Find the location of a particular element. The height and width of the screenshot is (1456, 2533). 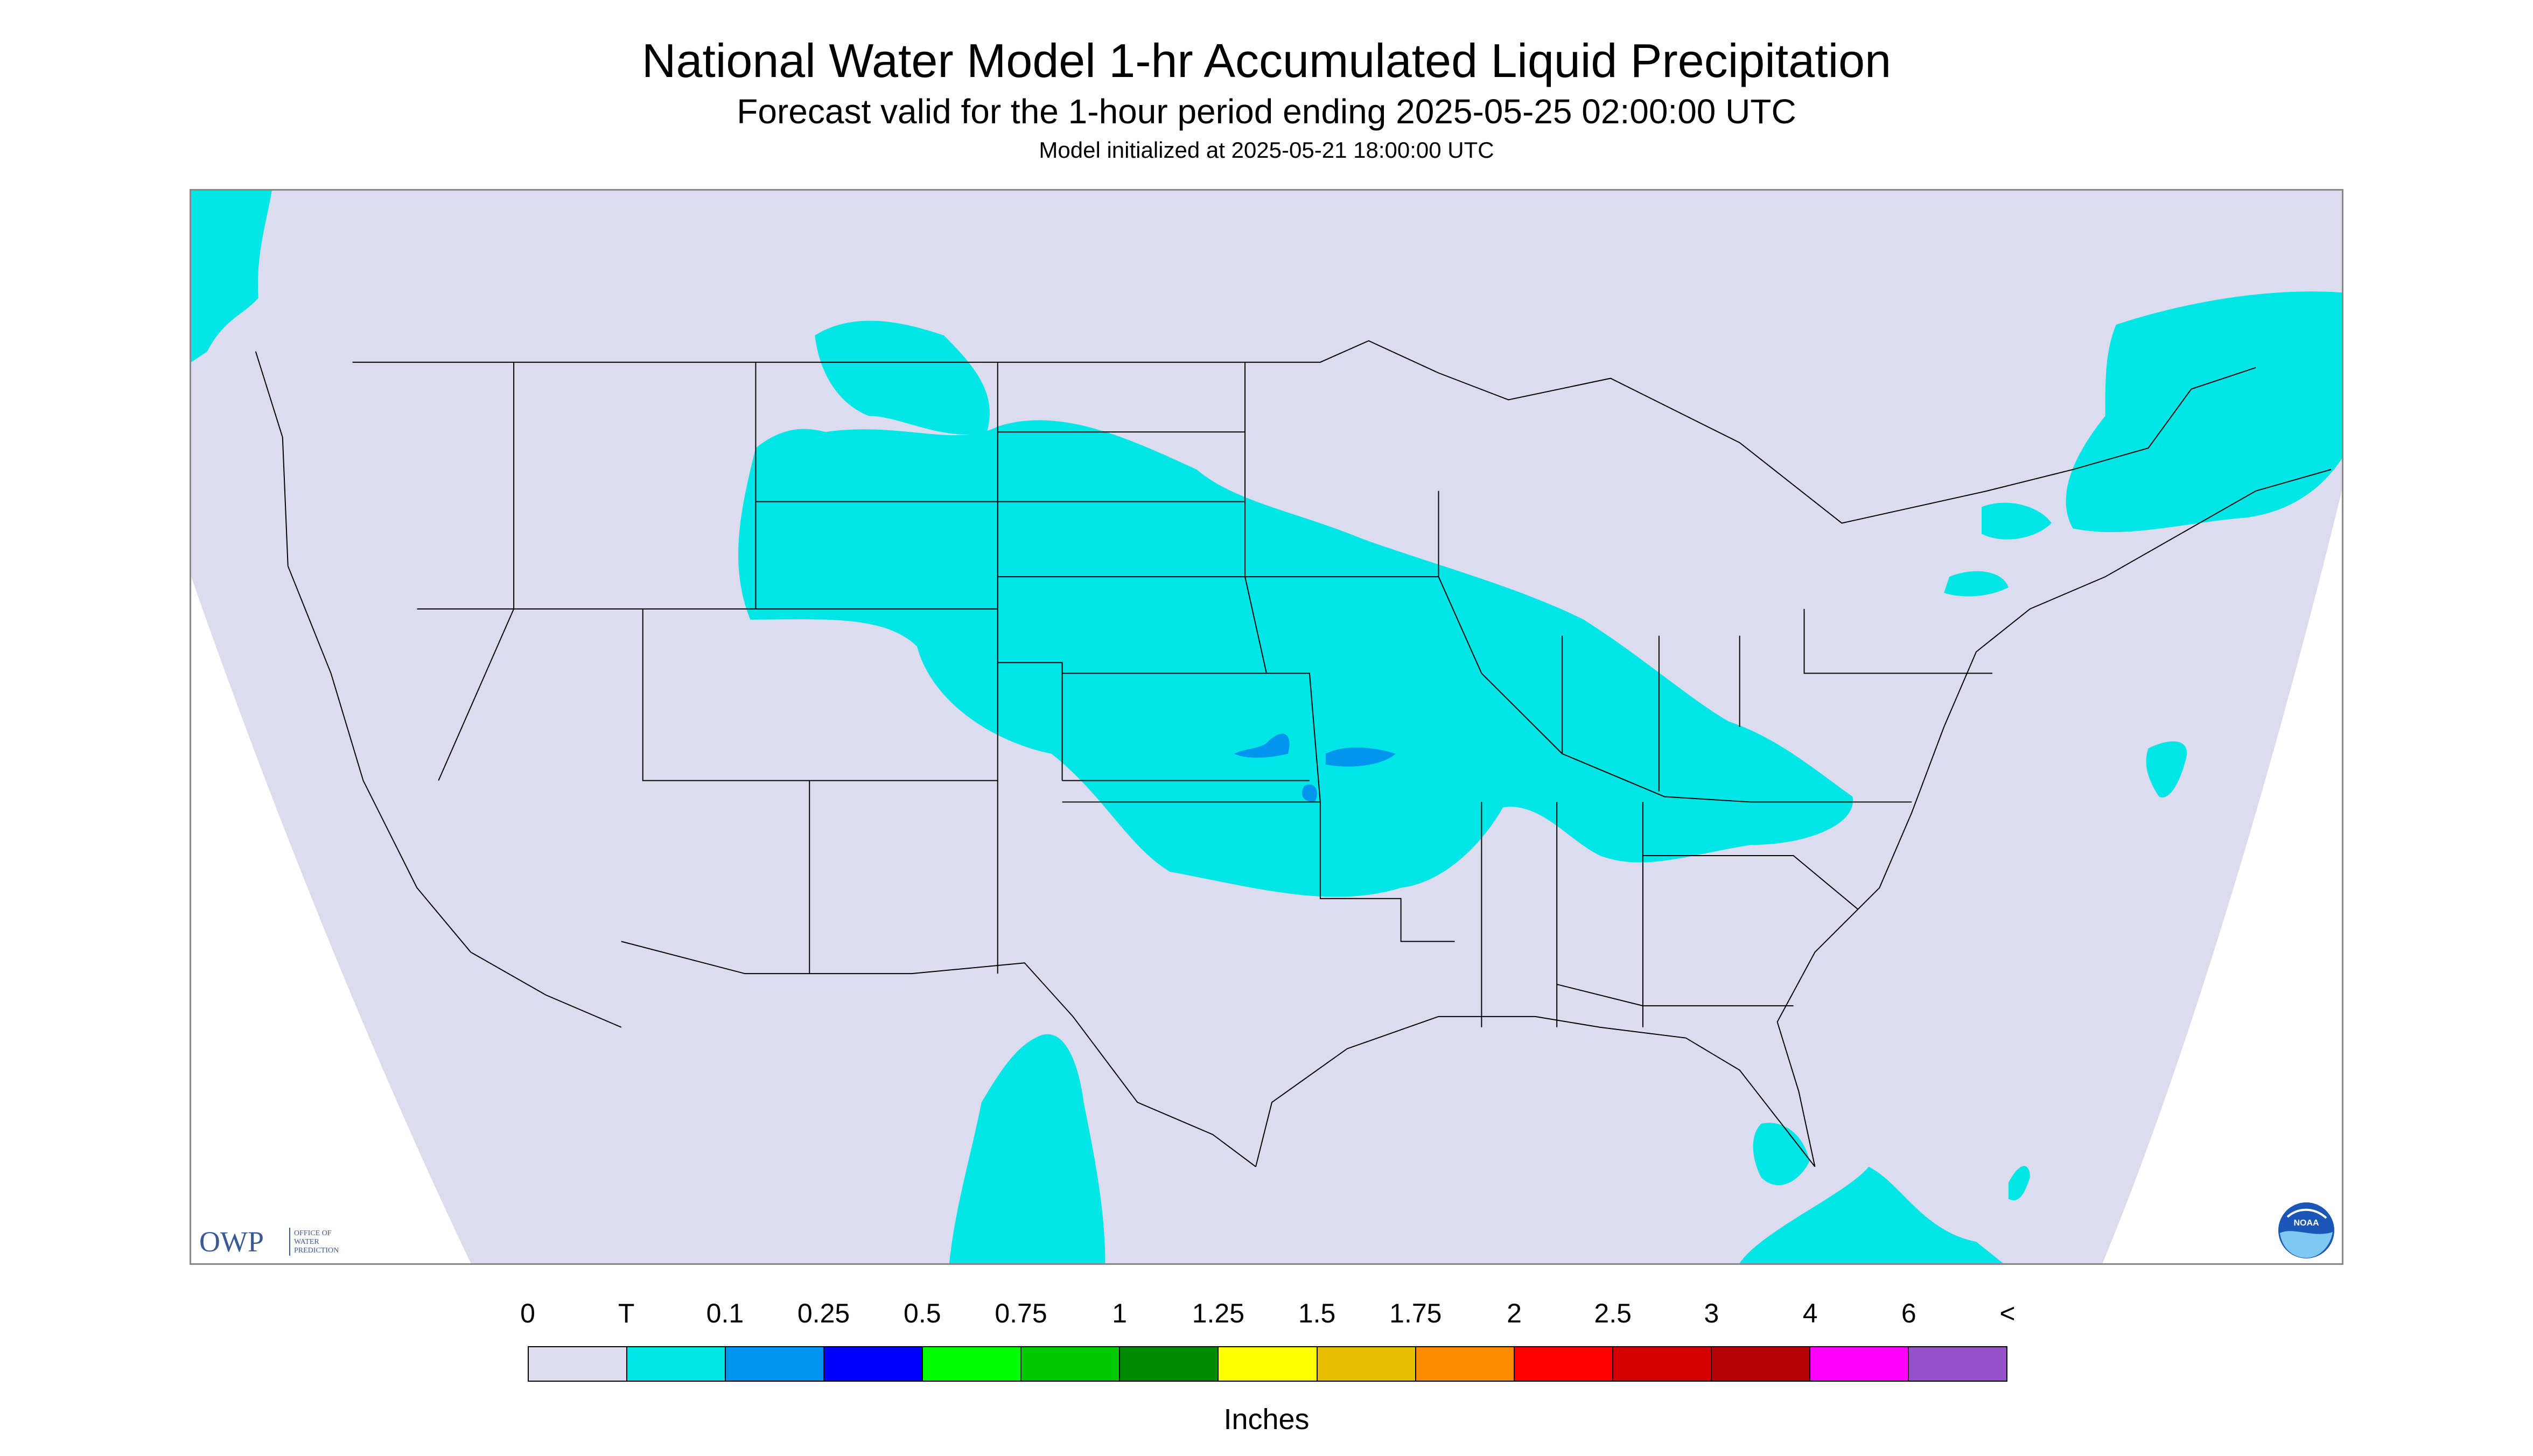

legend-tick-label: 0.5 is located at coordinates (922, 1313).